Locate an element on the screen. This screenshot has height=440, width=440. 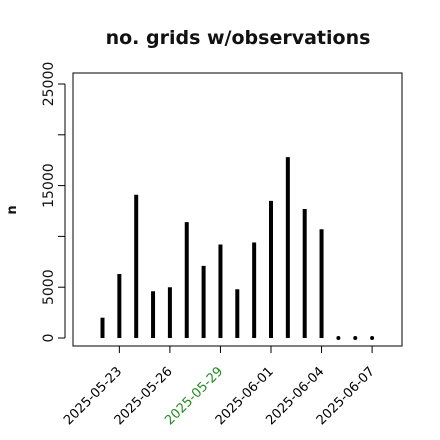
y-tick-label: 5000 is located at coordinates (49, 287).